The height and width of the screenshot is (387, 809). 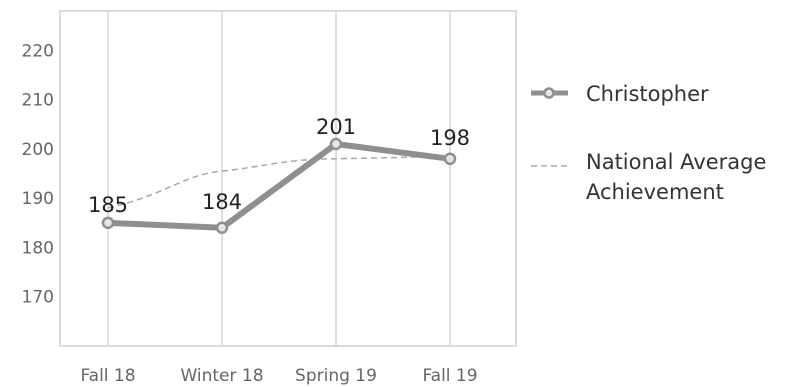 I want to click on x-tick-label: Fall 18, so click(x=107, y=376).